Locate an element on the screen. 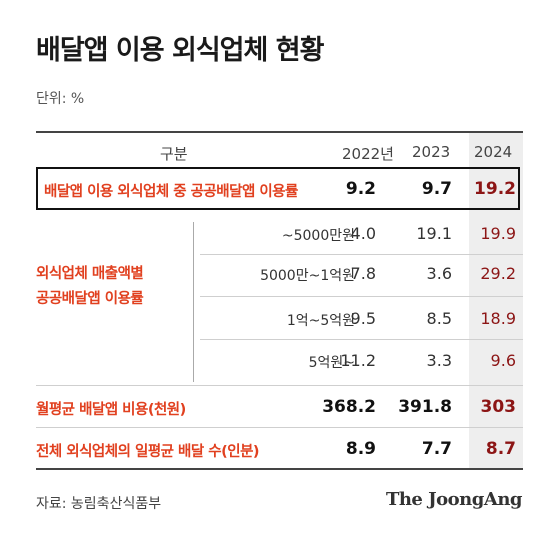  sales-group-divider is located at coordinates (193, 302).